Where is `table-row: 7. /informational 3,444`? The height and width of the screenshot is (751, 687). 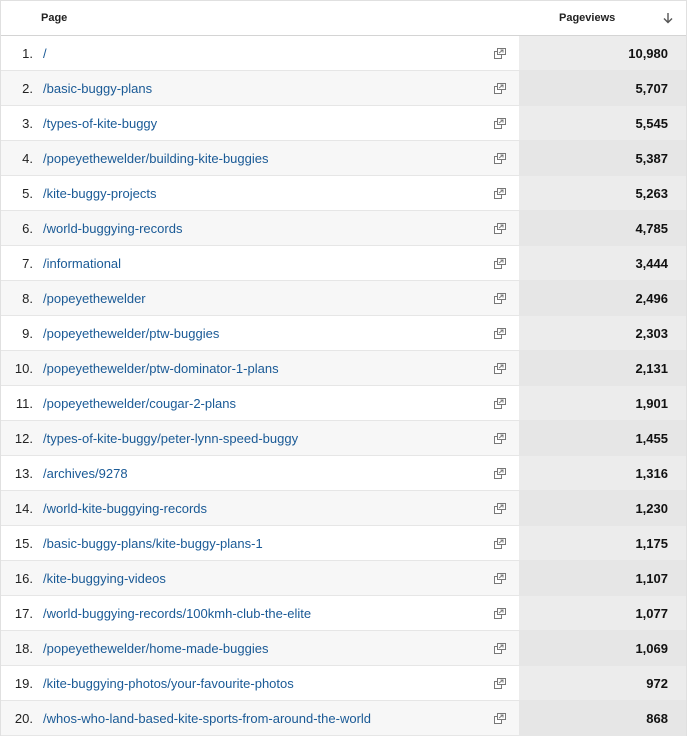
table-row: 7. /informational 3,444 is located at coordinates (343, 263).